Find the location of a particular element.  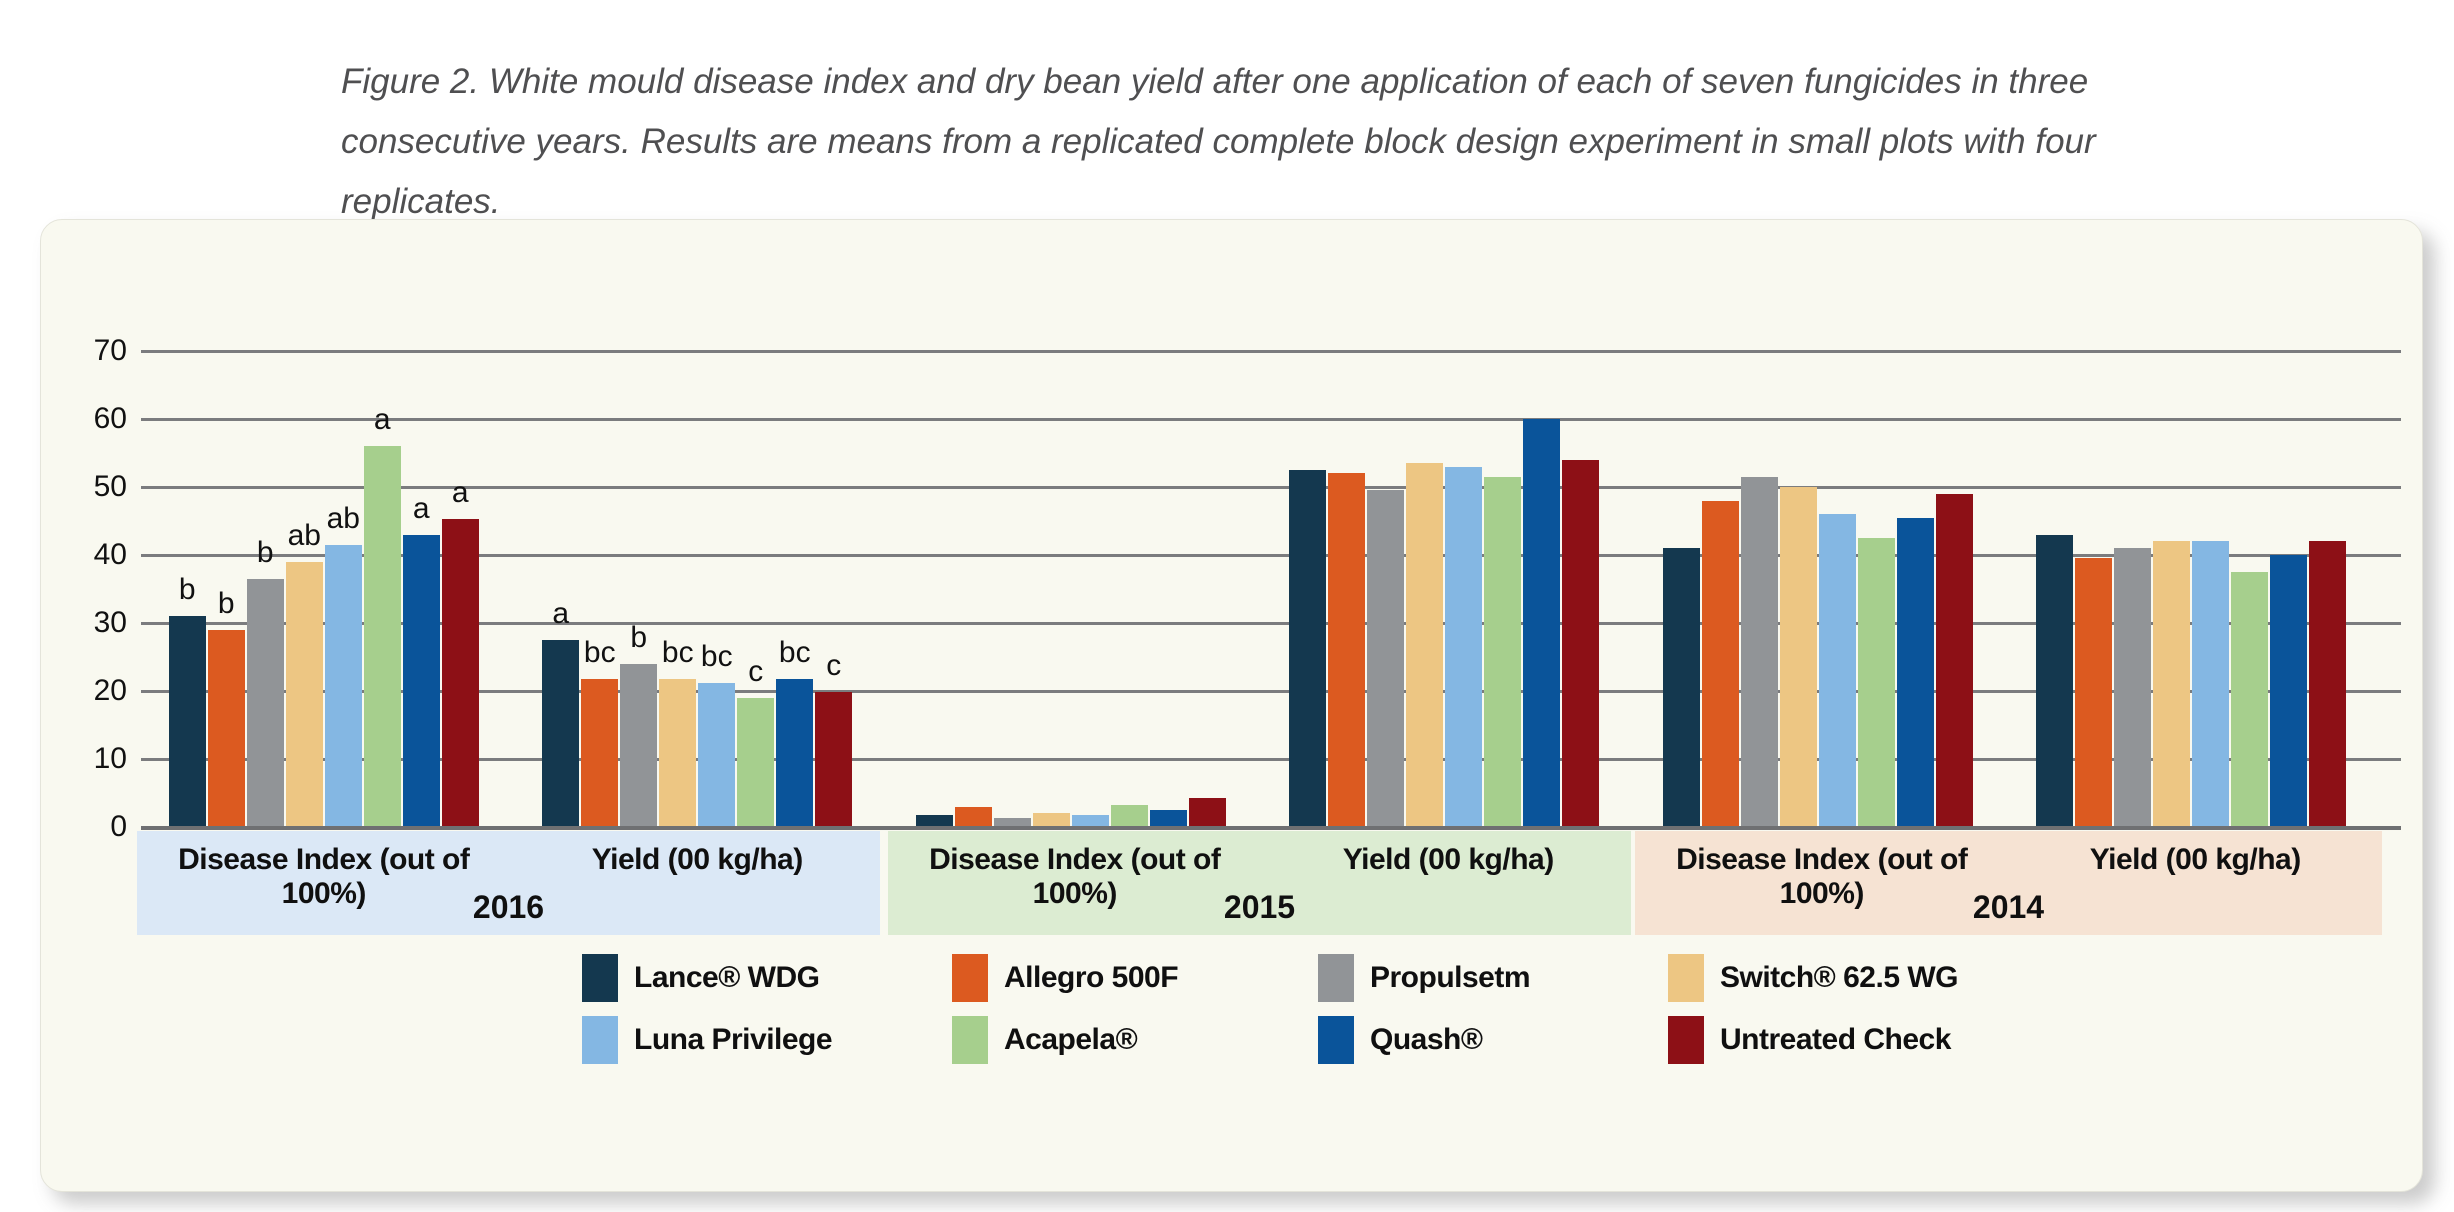

legend-label: Untreated Check is located at coordinates (1835, 1039).